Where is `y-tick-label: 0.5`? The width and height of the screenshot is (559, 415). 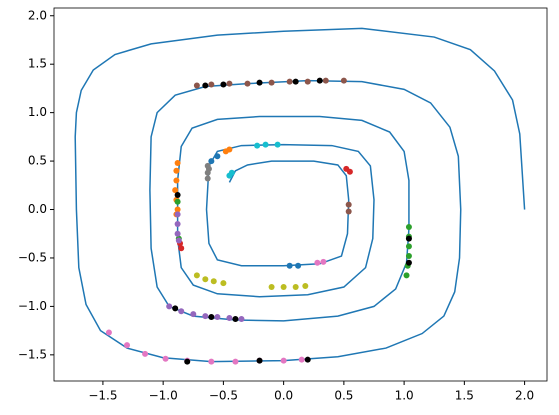 y-tick-label: 0.5 is located at coordinates (37, 161).